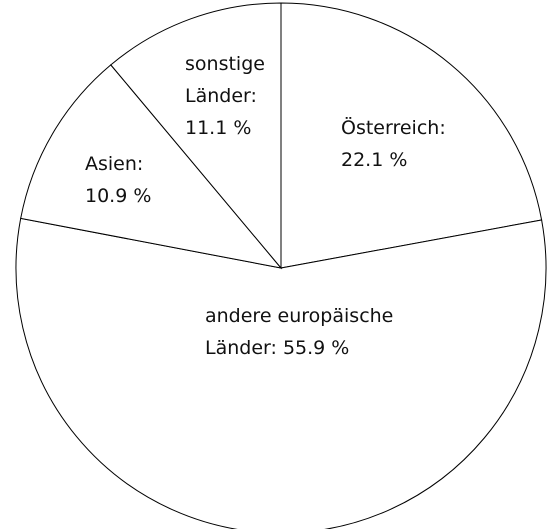 Image resolution: width=547 pixels, height=529 pixels. I want to click on category-label: Asien:, so click(114, 164).